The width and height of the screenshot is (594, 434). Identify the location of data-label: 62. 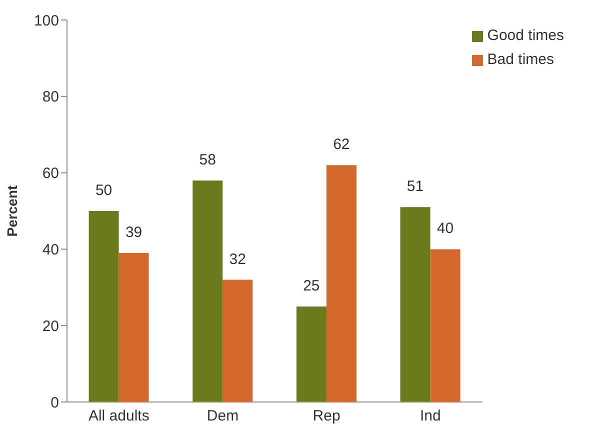
(341, 145).